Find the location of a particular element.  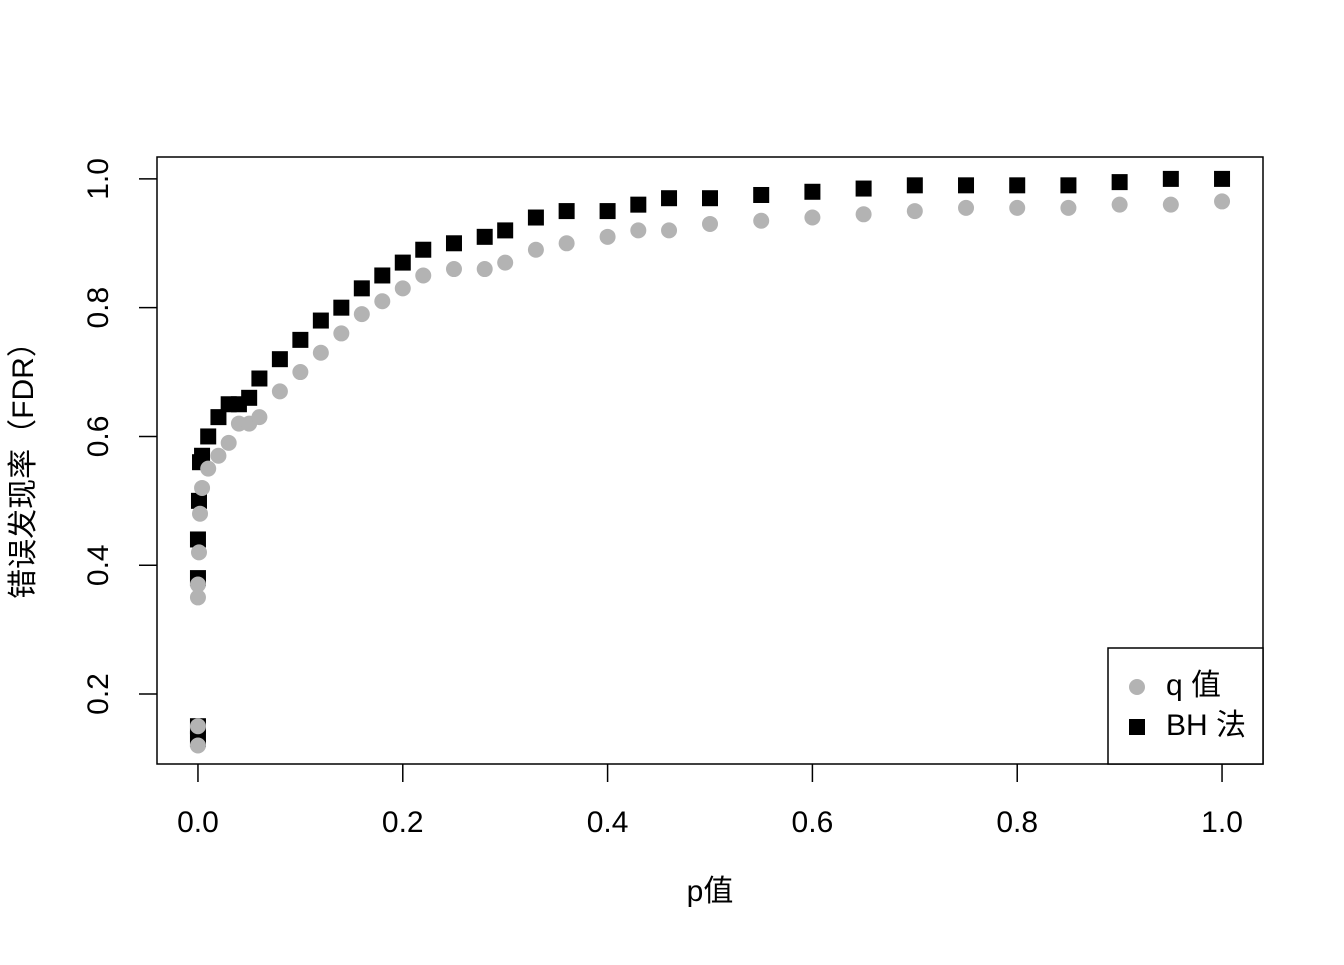

x-tick-label: 0.6 is located at coordinates (813, 822).